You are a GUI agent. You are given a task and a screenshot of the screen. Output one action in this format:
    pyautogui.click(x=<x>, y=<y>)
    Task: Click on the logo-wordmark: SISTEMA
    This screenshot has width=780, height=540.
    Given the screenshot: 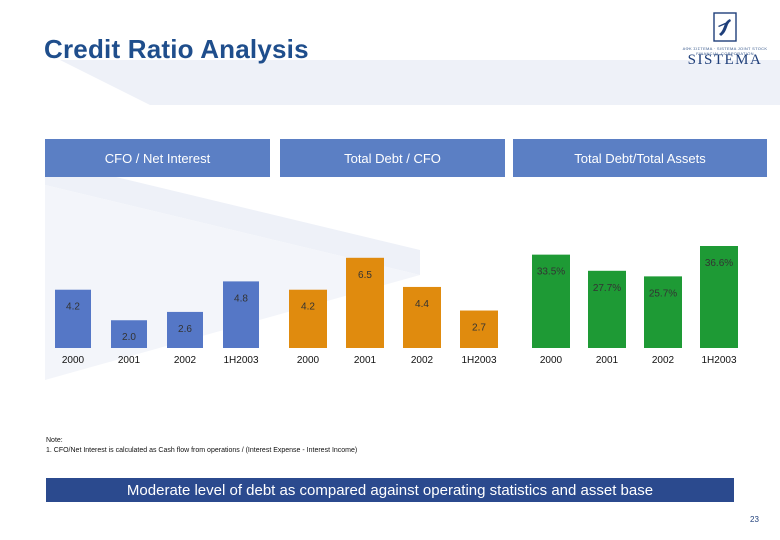 What is the action you would take?
    pyautogui.click(x=725, y=60)
    